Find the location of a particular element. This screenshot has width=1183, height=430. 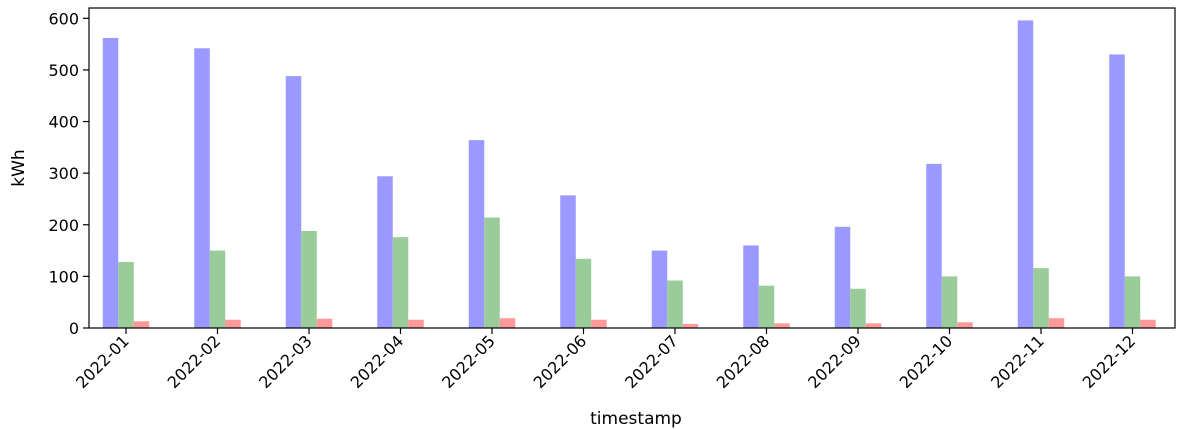

x-tick-label: 2022-02 is located at coordinates (194, 361).